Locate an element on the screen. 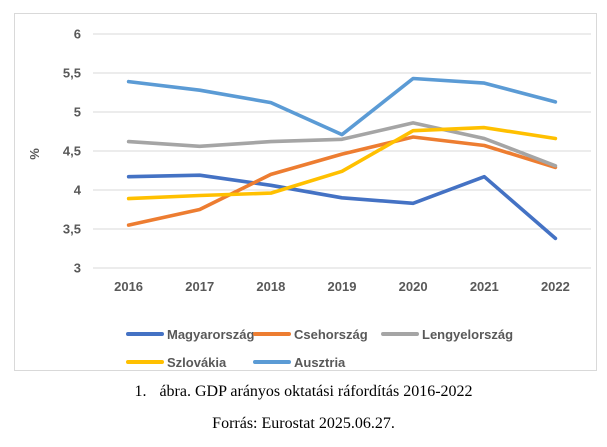 The width and height of the screenshot is (607, 447). y-tick-label: 4 is located at coordinates (78, 190).